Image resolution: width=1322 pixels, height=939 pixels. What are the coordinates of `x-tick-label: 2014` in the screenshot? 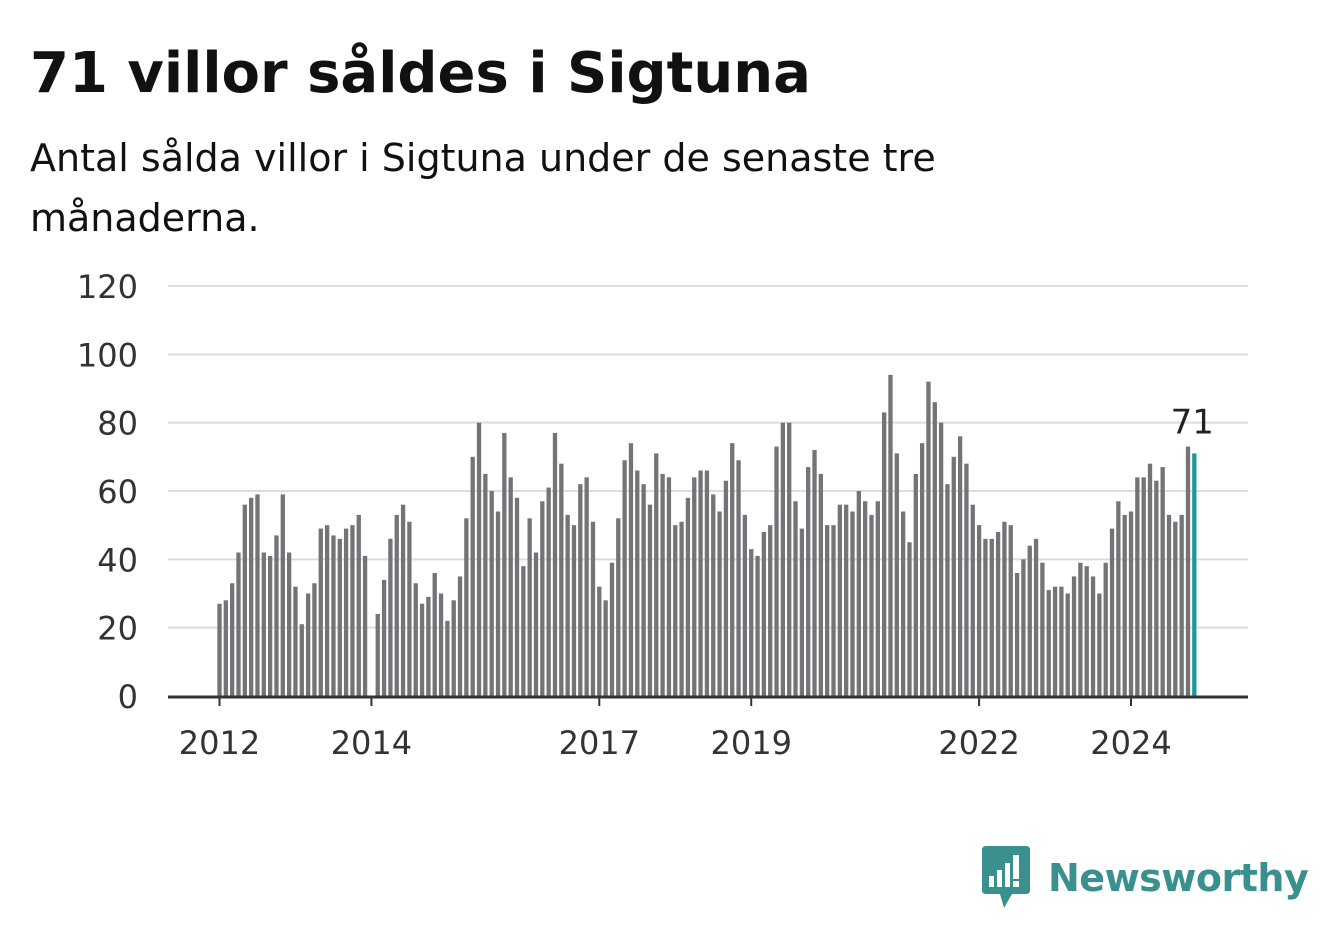 It's located at (371, 743).